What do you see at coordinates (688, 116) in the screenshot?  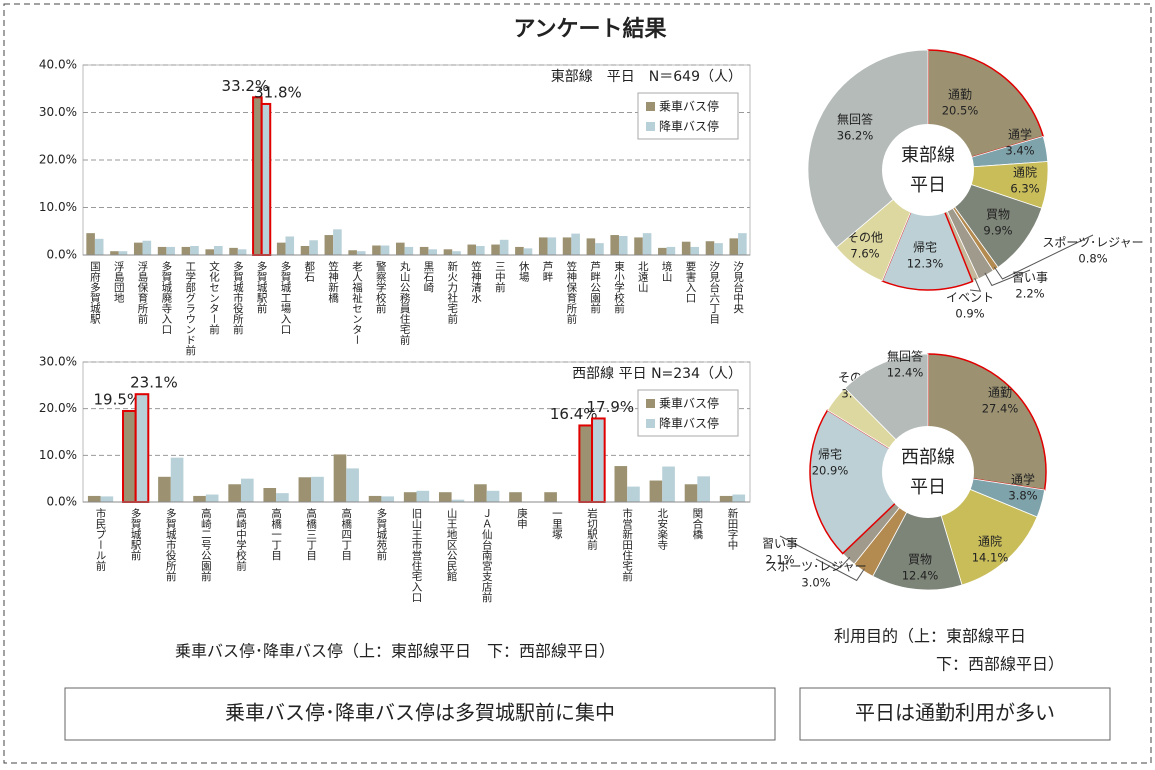 I see `legend` at bounding box center [688, 116].